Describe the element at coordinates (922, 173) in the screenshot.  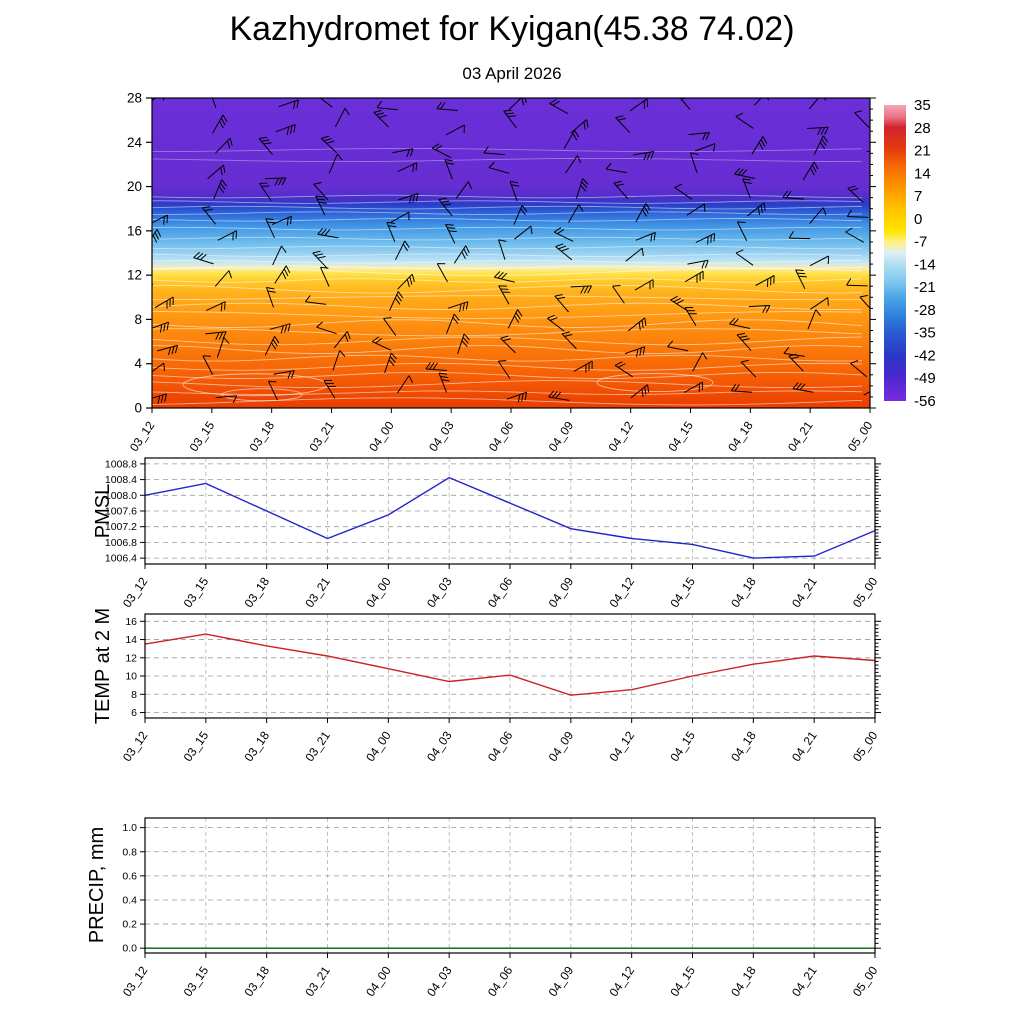
I see `svg-text: 14` at that location.